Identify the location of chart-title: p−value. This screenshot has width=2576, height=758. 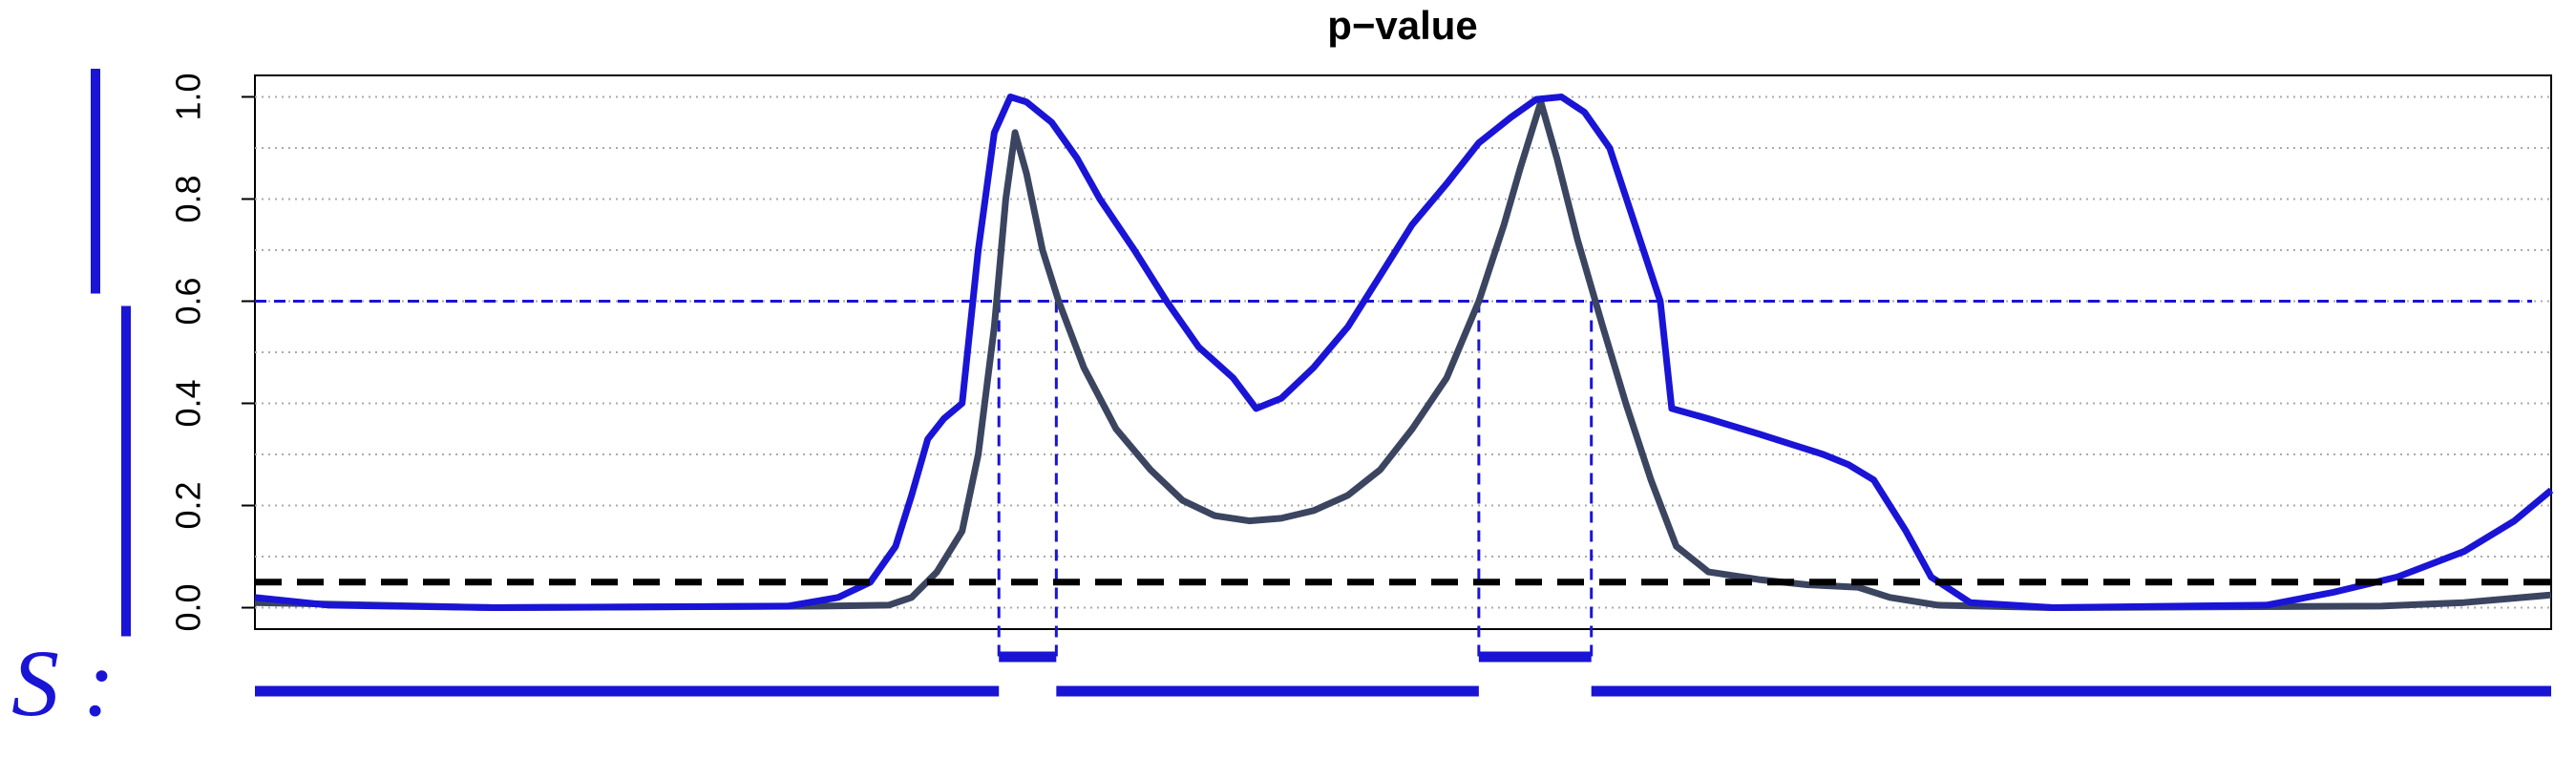
(1402, 26).